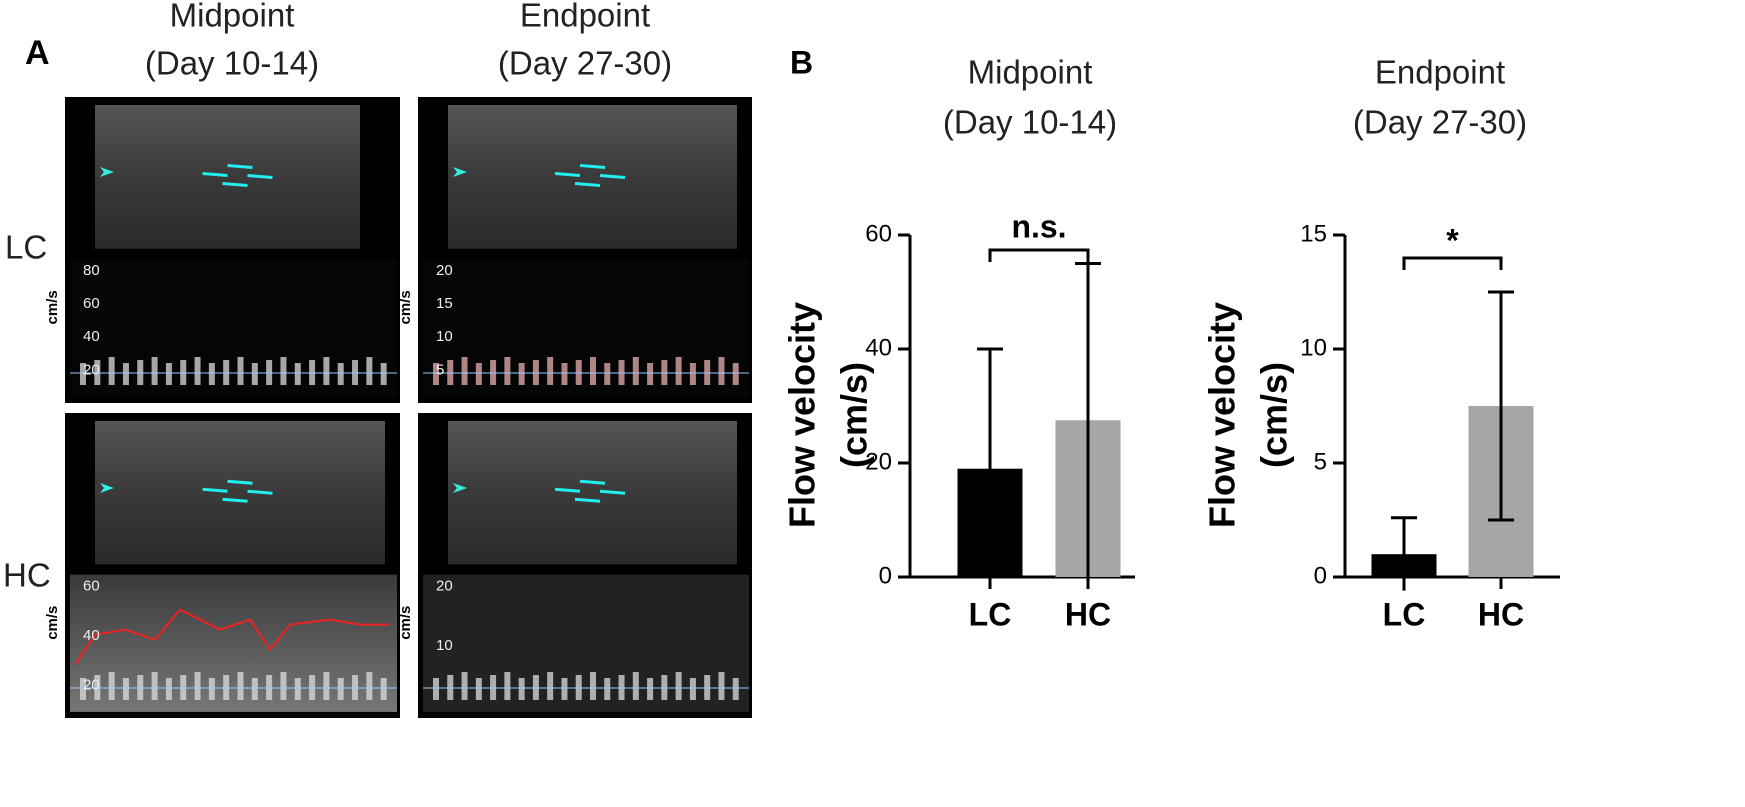 The image size is (1745, 807). I want to click on row-label: HC, so click(27, 575).